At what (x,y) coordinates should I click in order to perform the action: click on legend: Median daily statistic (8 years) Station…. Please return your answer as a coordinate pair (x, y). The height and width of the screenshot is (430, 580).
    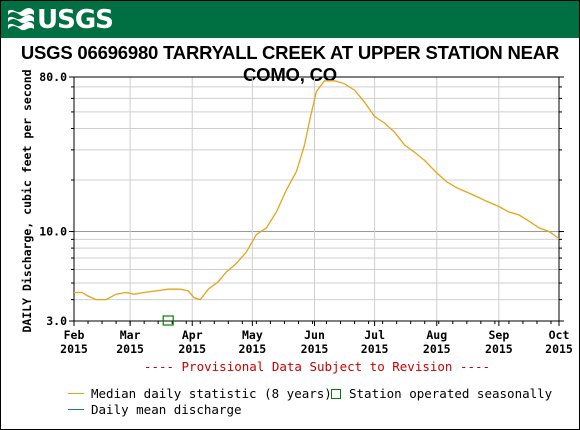
    Looking at the image, I should click on (290, 404).